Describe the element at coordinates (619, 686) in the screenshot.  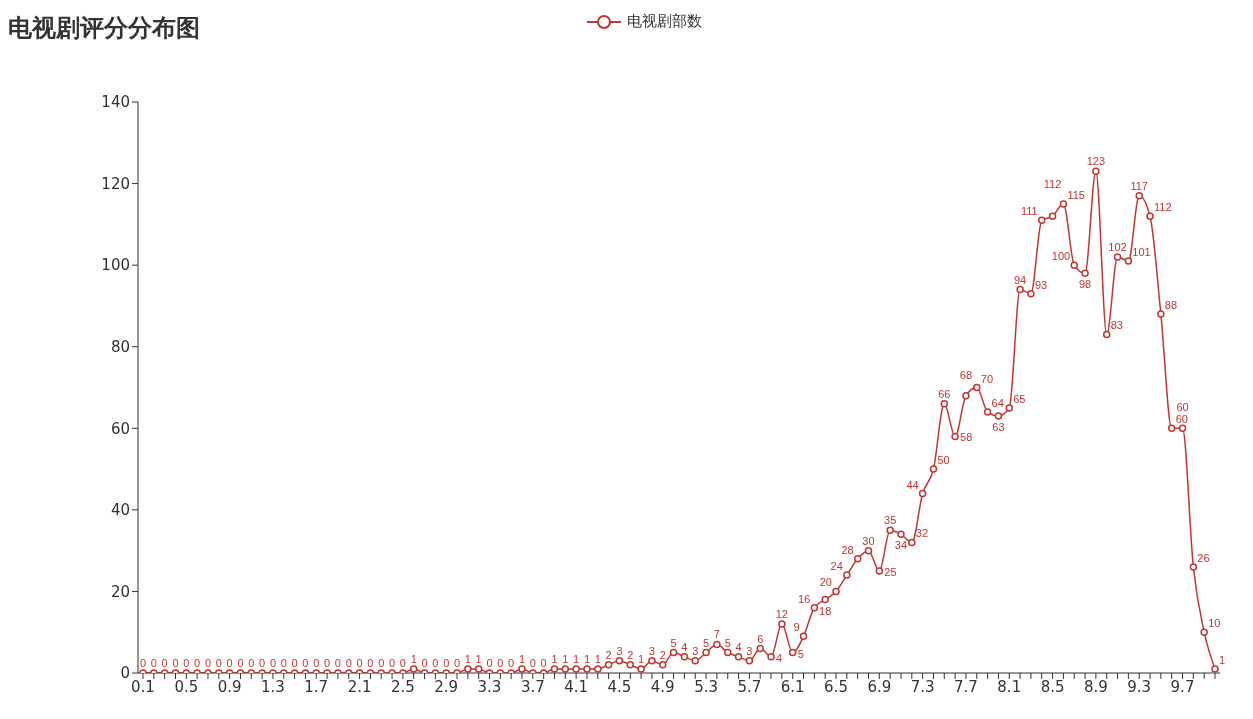
I see `x-tick-label: 4.5` at that location.